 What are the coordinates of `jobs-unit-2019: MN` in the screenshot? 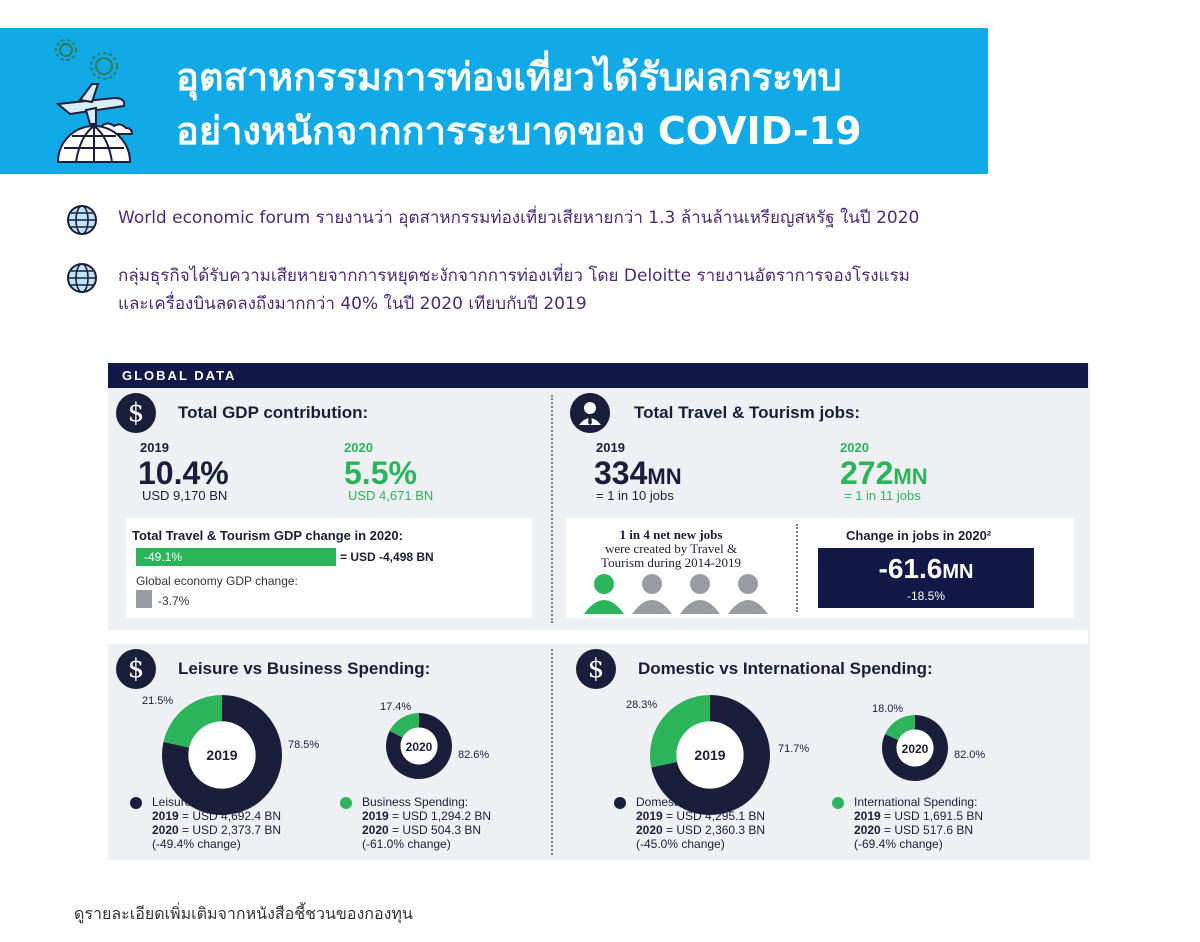 It's located at (664, 476).